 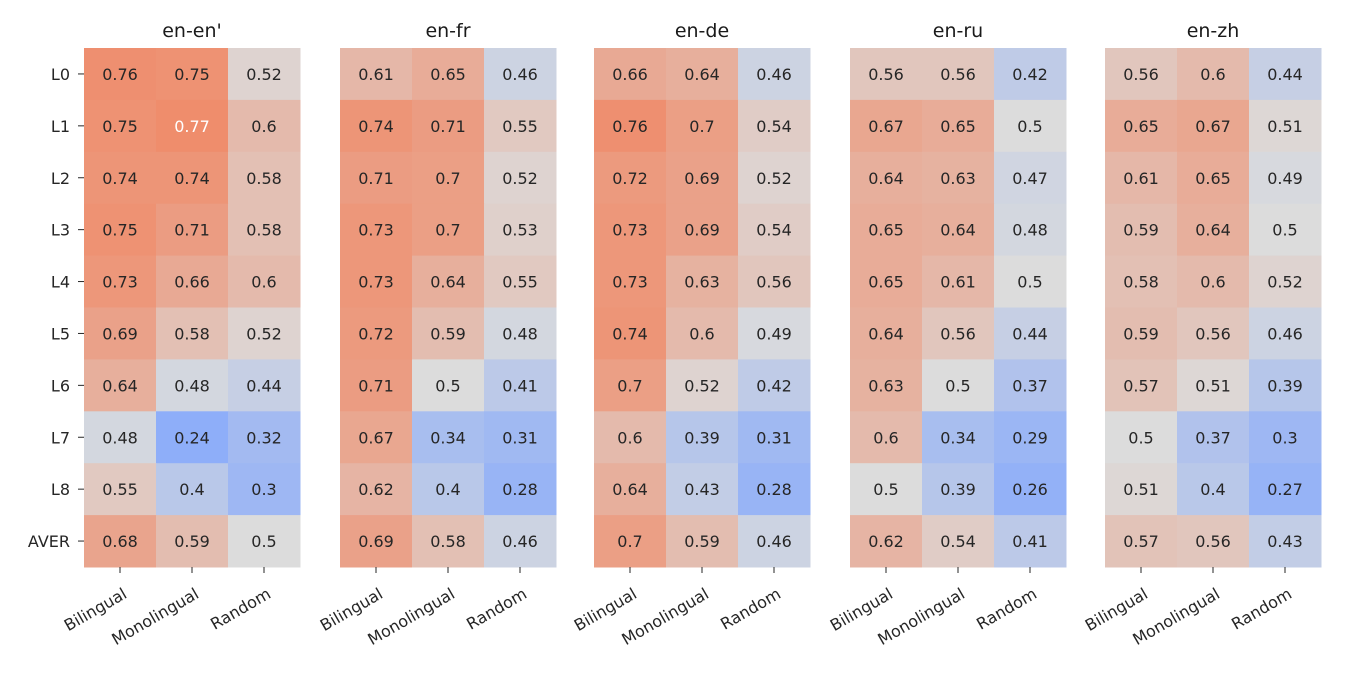 I want to click on row-label: L3, so click(x=60, y=230).